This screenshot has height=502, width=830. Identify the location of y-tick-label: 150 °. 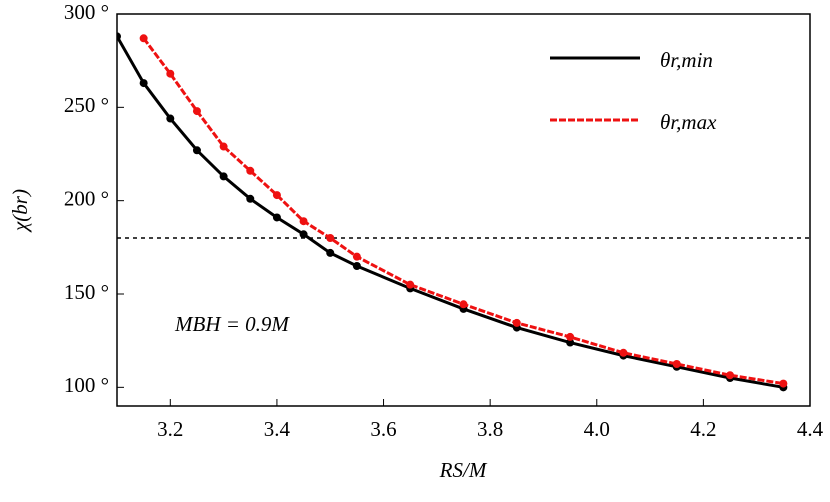
(86, 292).